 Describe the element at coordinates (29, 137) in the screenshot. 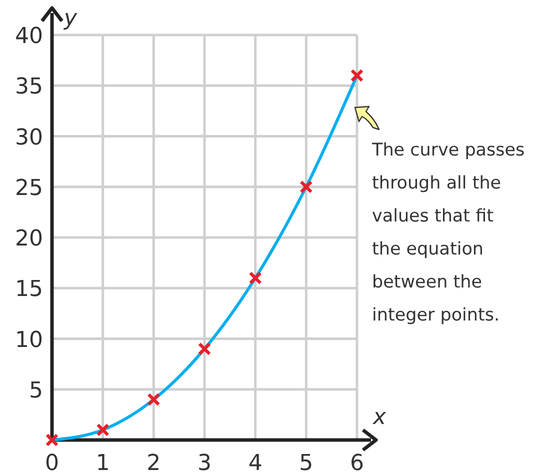

I see `y-tick-label: 30` at that location.